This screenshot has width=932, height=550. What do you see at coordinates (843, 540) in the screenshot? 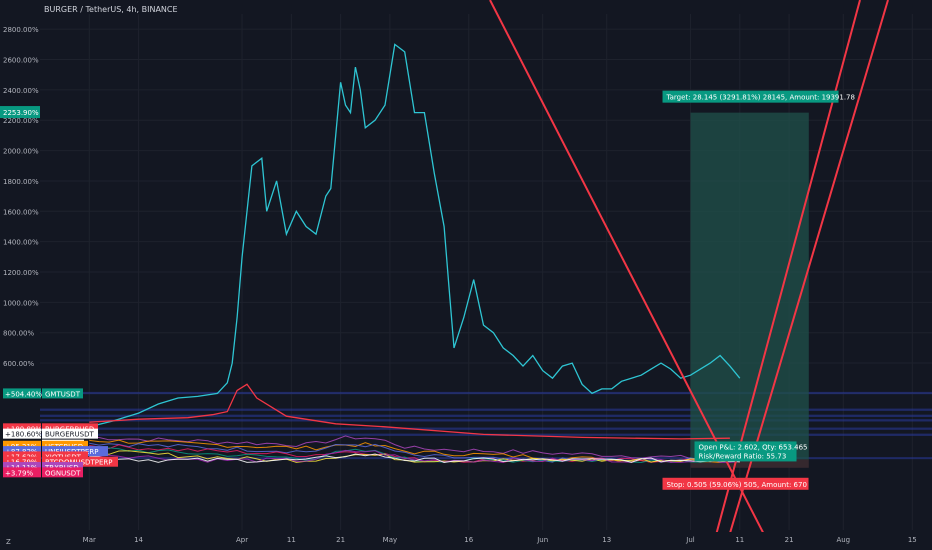
I see `x-tick-label: Aug` at bounding box center [843, 540].